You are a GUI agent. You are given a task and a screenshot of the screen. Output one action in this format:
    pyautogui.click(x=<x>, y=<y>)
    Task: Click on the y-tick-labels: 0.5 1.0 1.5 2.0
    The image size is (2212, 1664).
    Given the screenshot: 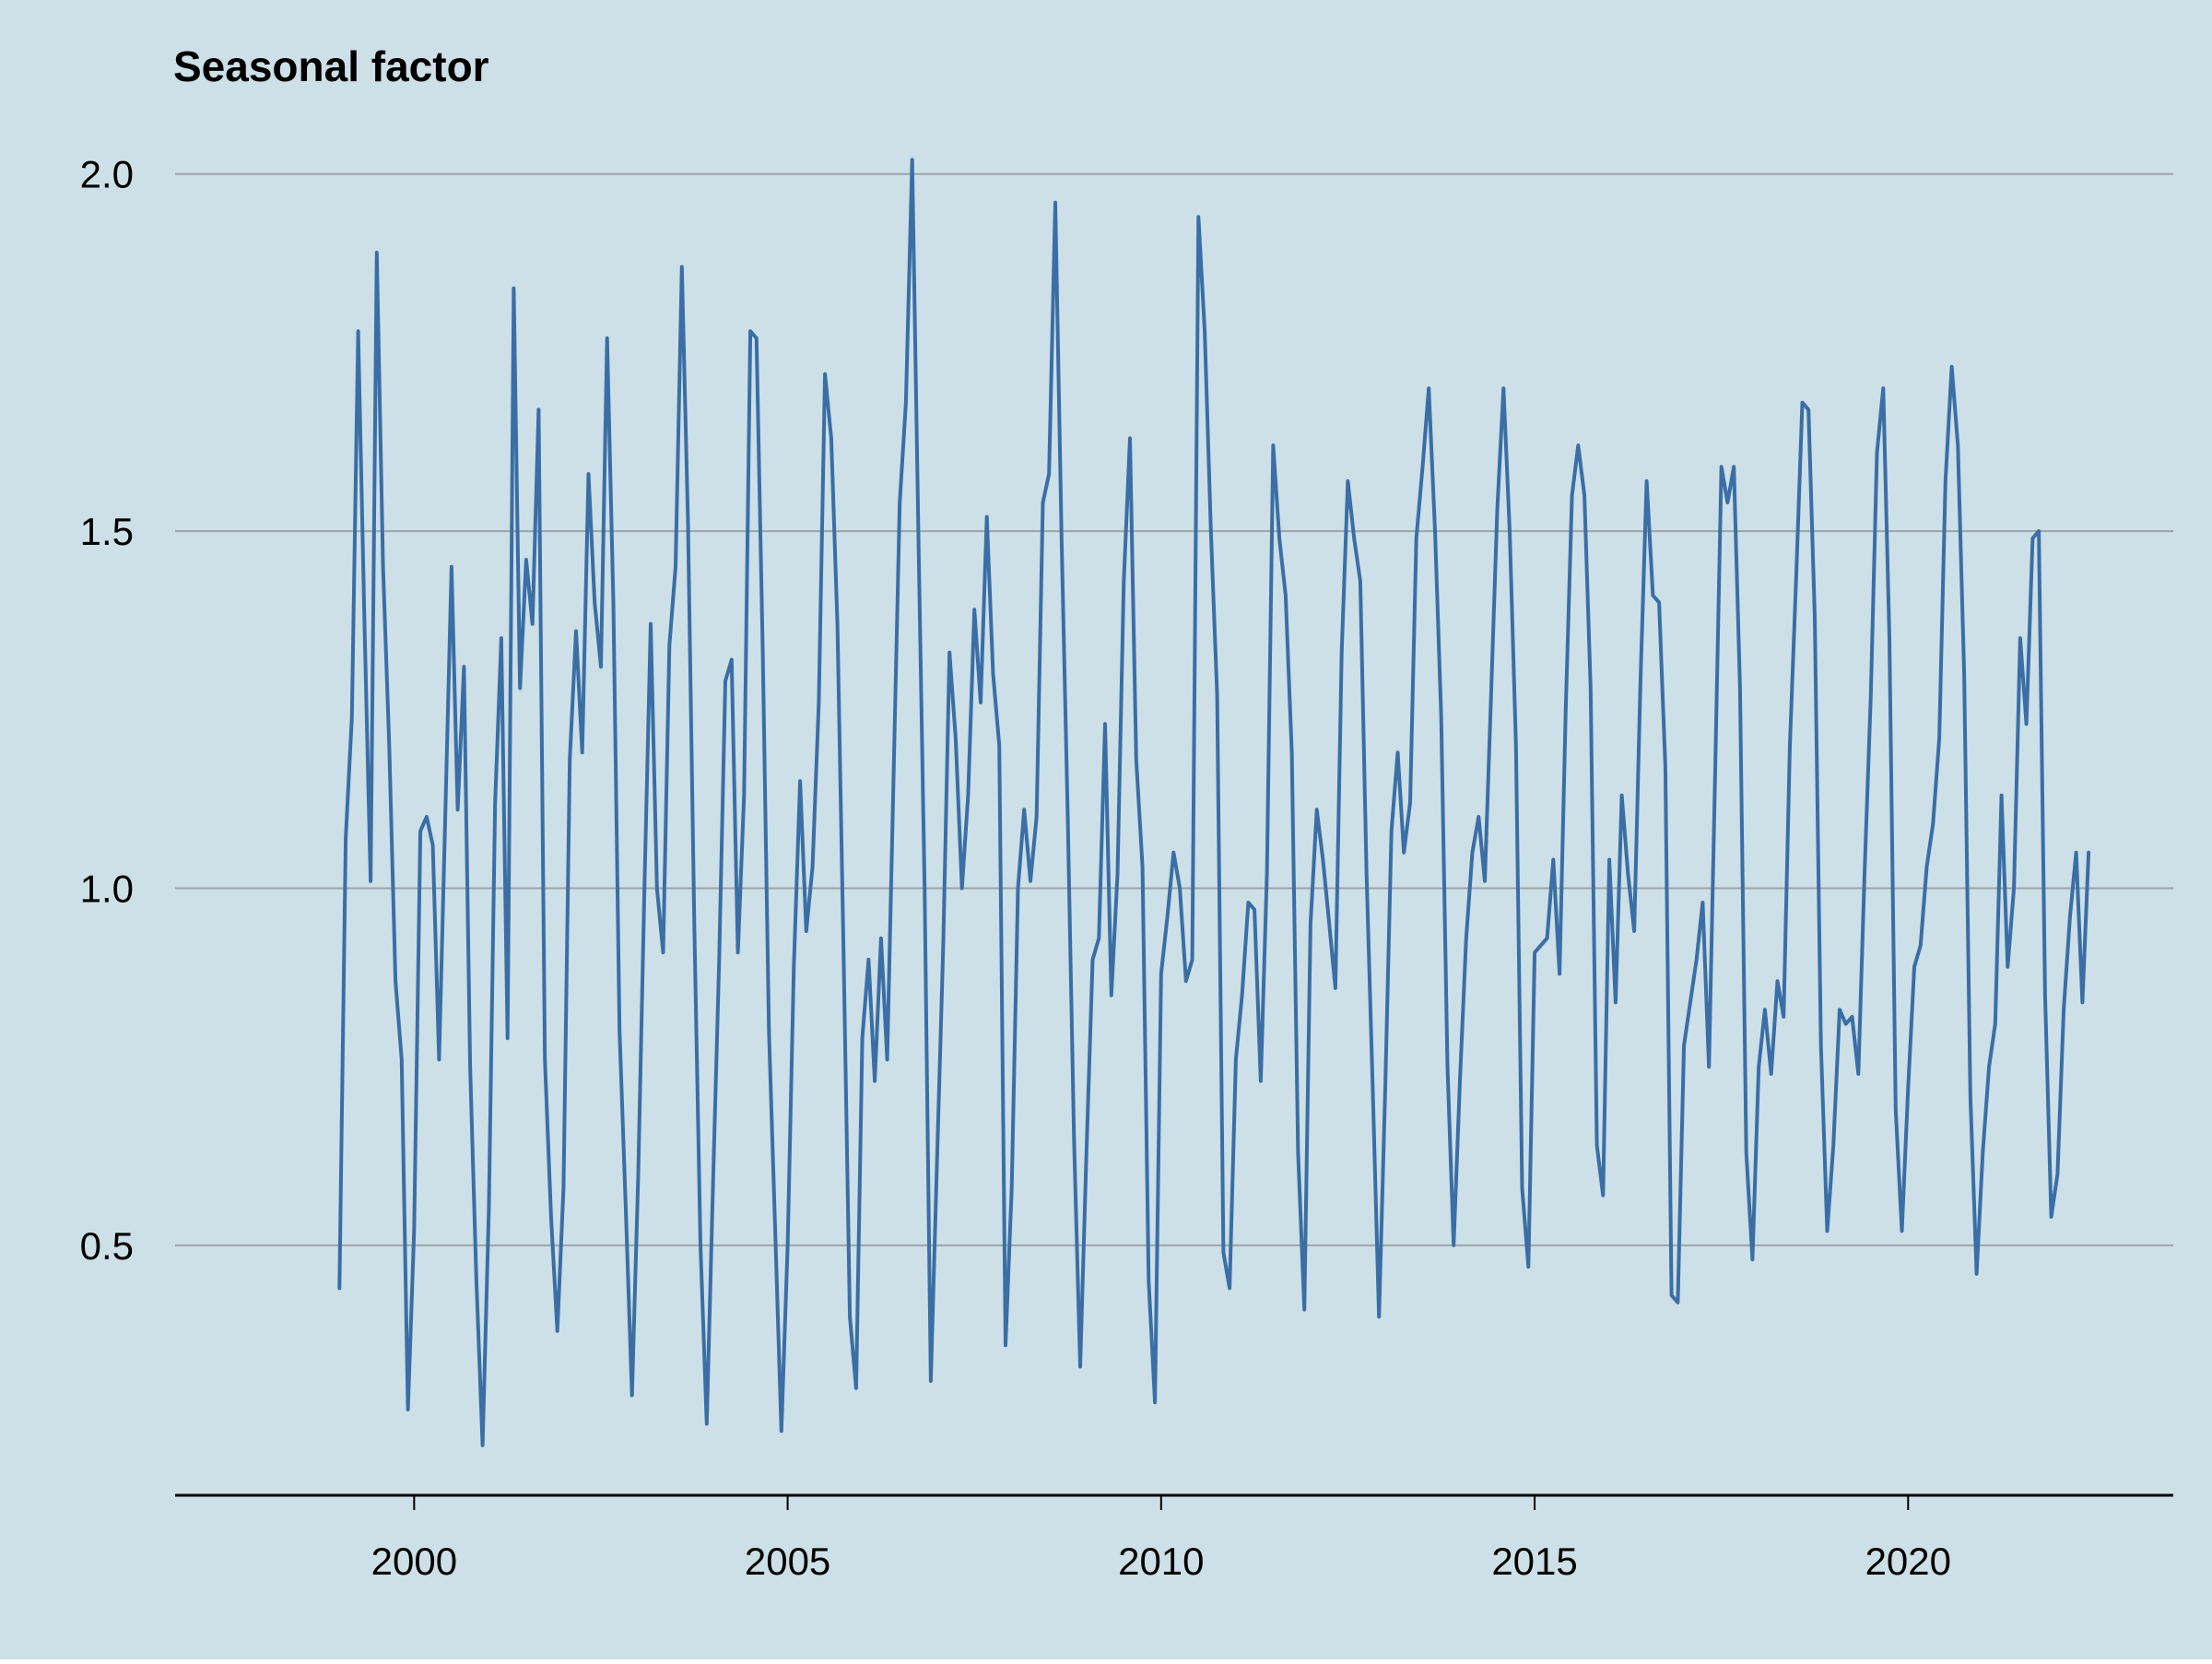 What is the action you would take?
    pyautogui.click(x=107, y=710)
    